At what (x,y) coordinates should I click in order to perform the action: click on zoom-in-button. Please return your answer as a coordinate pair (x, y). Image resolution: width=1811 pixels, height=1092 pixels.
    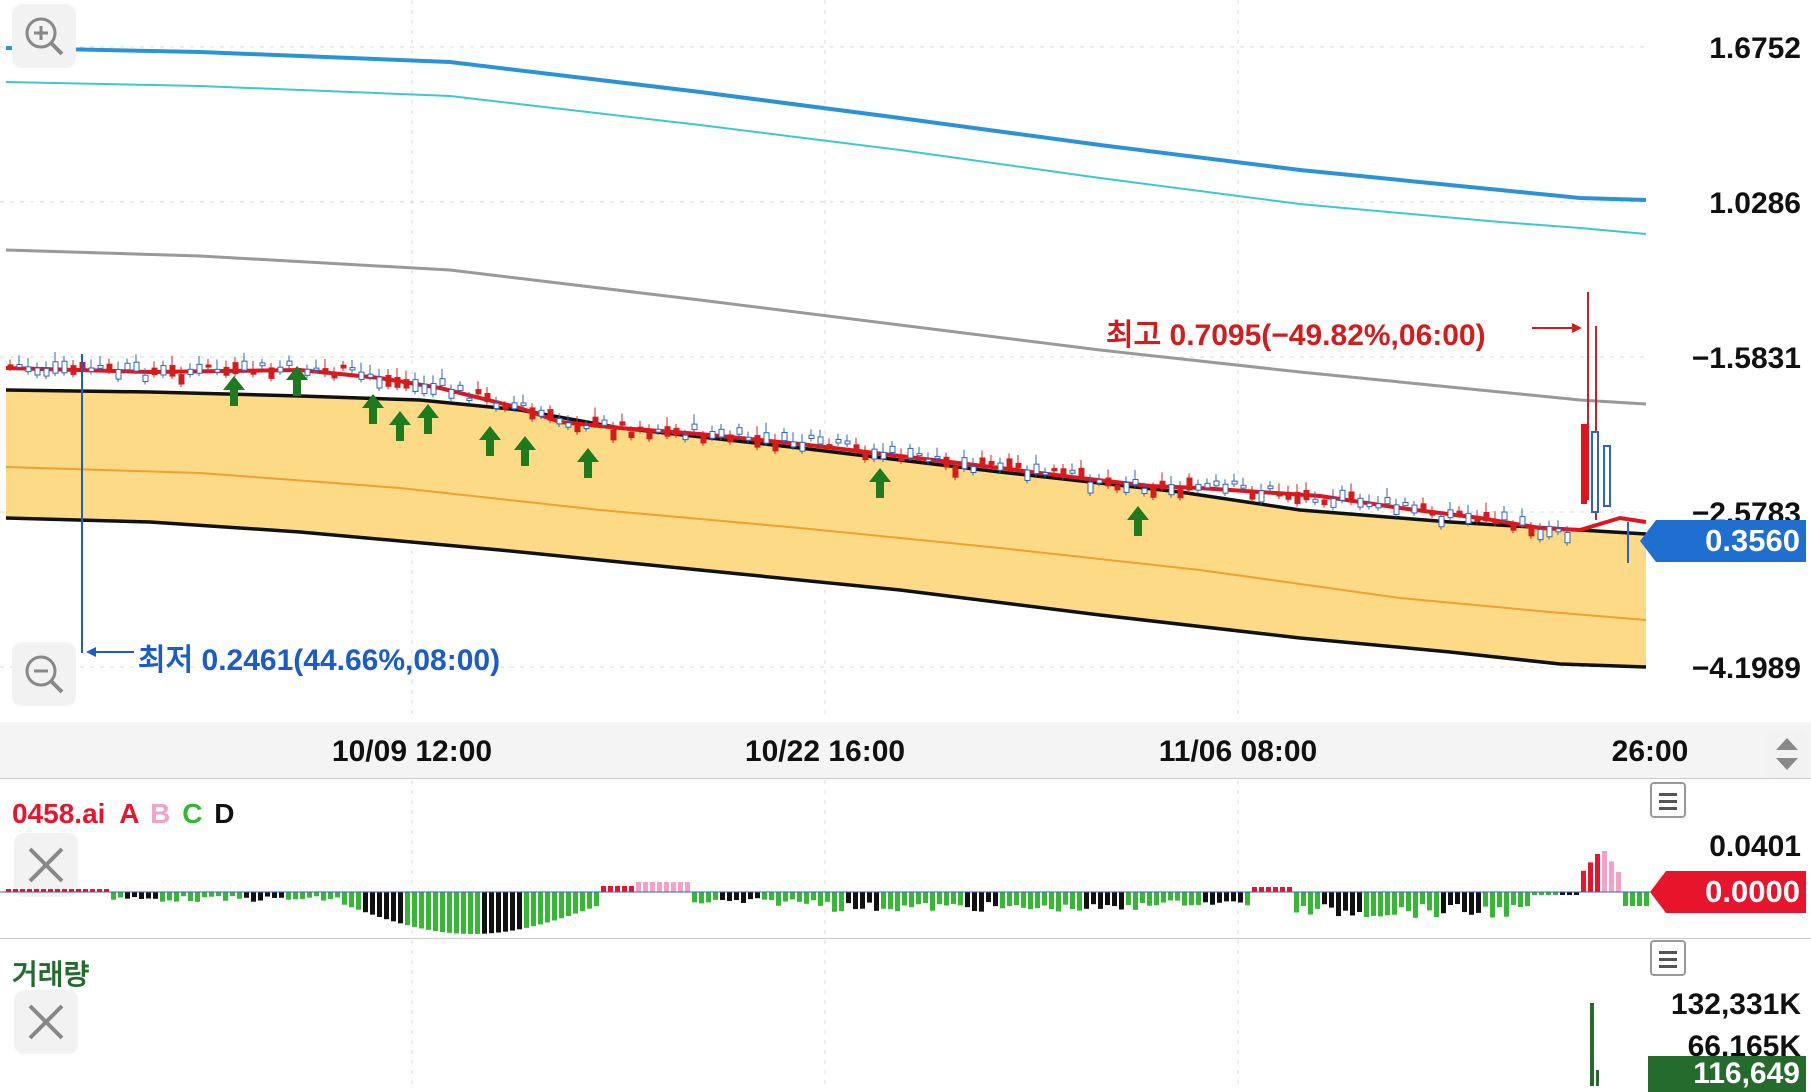
    Looking at the image, I should click on (44, 36).